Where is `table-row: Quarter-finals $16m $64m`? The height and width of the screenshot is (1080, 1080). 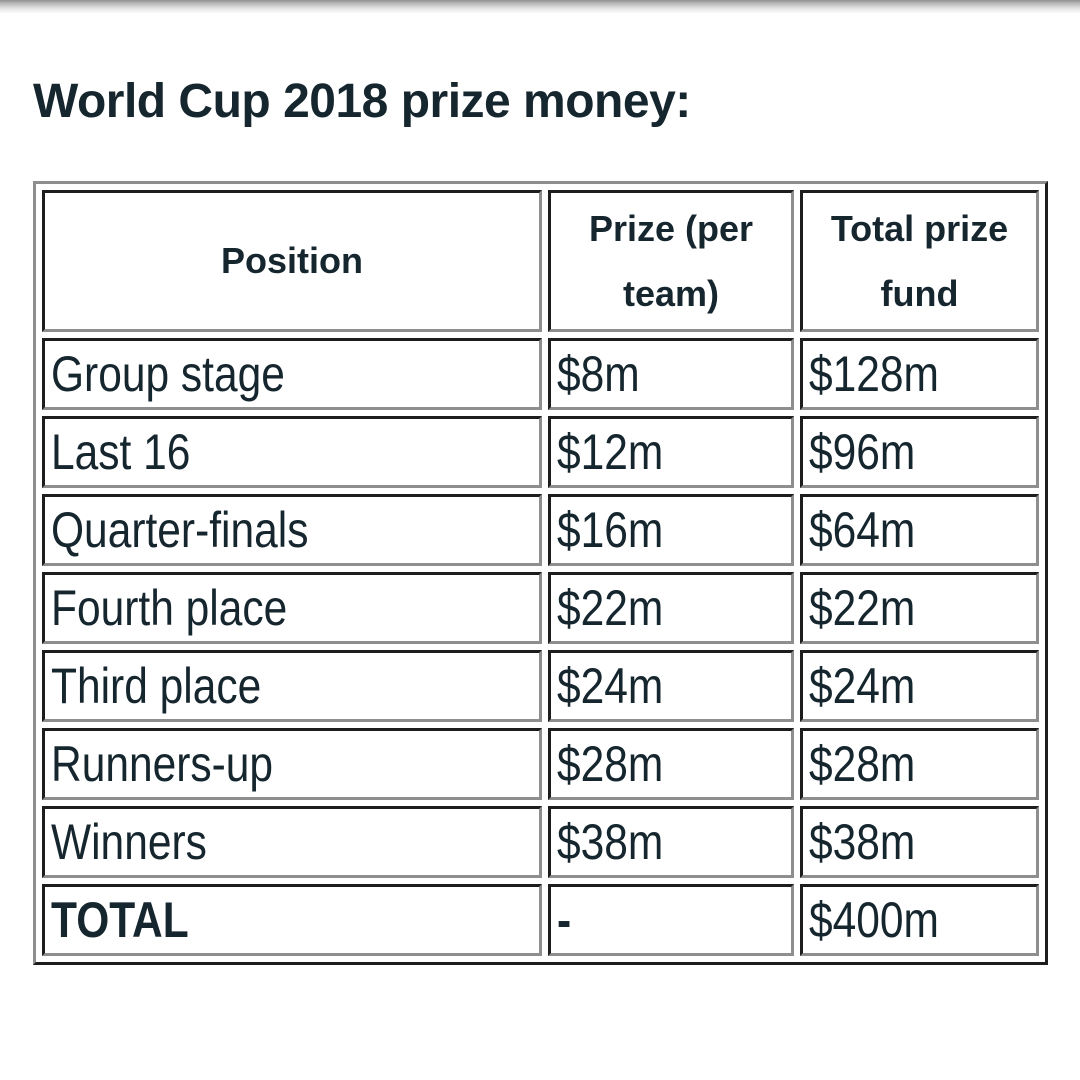 table-row: Quarter-finals $16m $64m is located at coordinates (540, 530).